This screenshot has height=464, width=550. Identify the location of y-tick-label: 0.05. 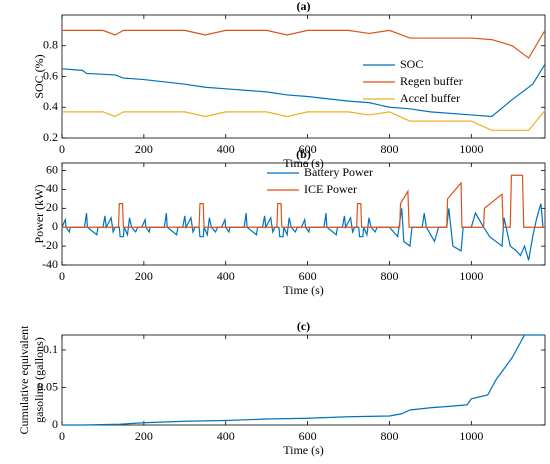
(47, 386).